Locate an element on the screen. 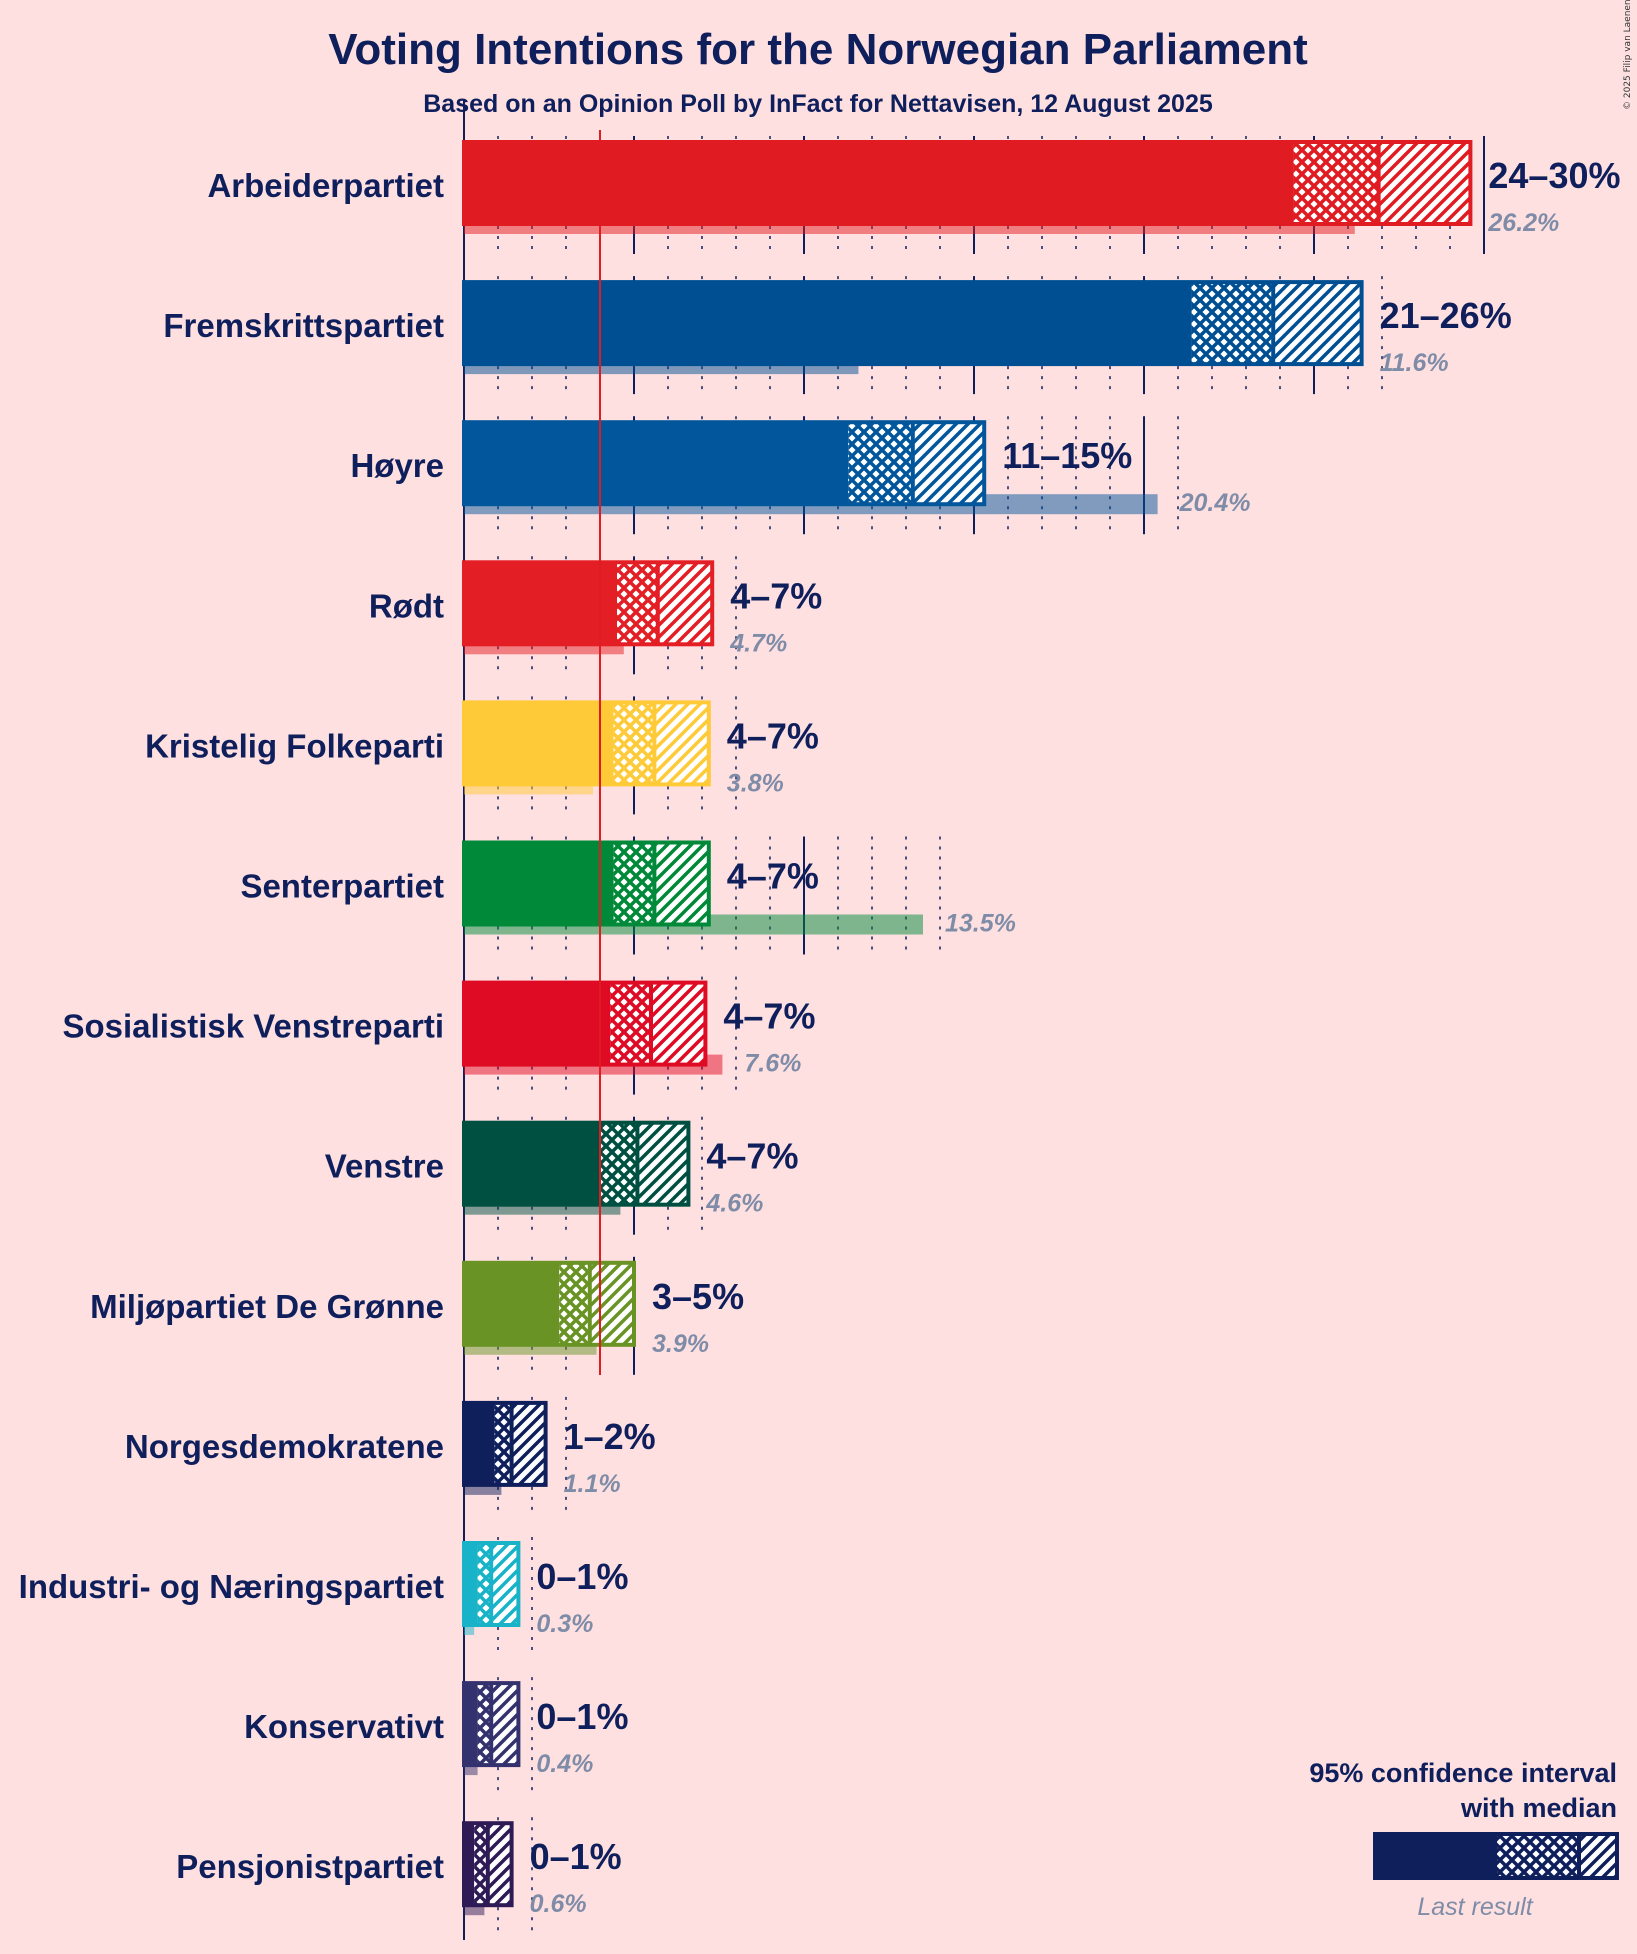 The width and height of the screenshot is (1637, 1954). range-label: 21–26% is located at coordinates (1446, 315).